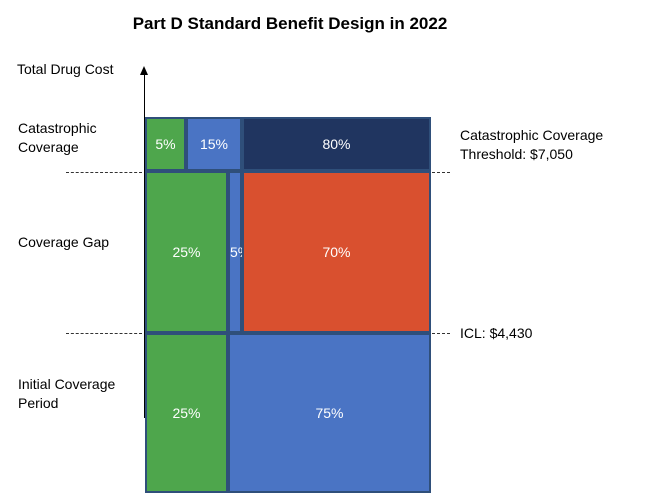 This screenshot has height=493, width=650. Describe the element at coordinates (48, 147) in the screenshot. I see `row-label-catastrophic-line2: Coverage` at that location.